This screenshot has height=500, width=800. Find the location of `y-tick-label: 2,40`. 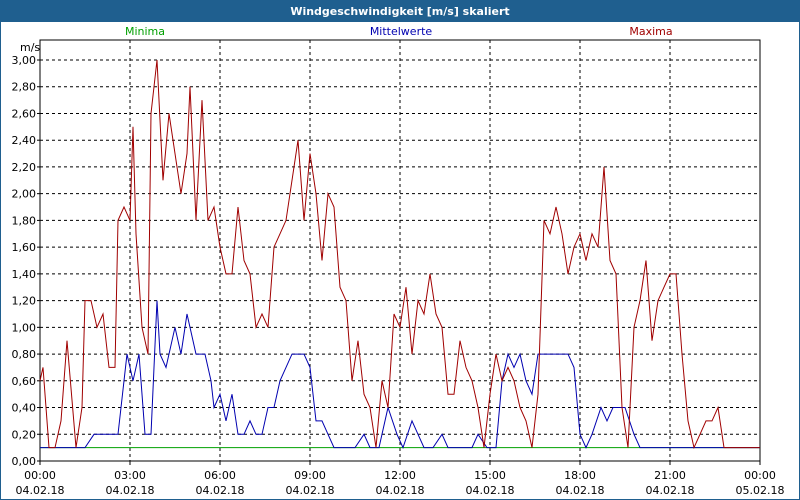

y-tick-label: 2,40 is located at coordinates (24, 140).